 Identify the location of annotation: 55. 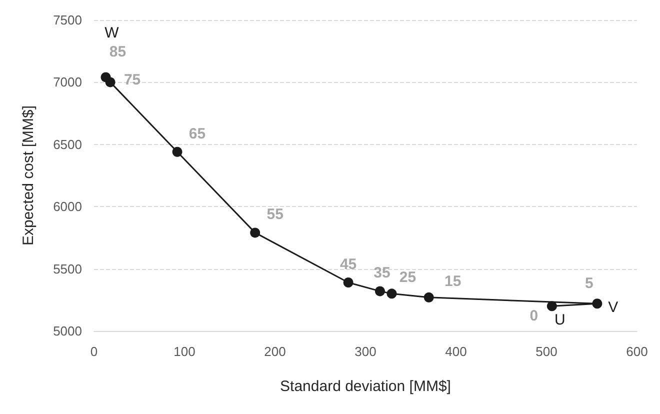
(275, 215).